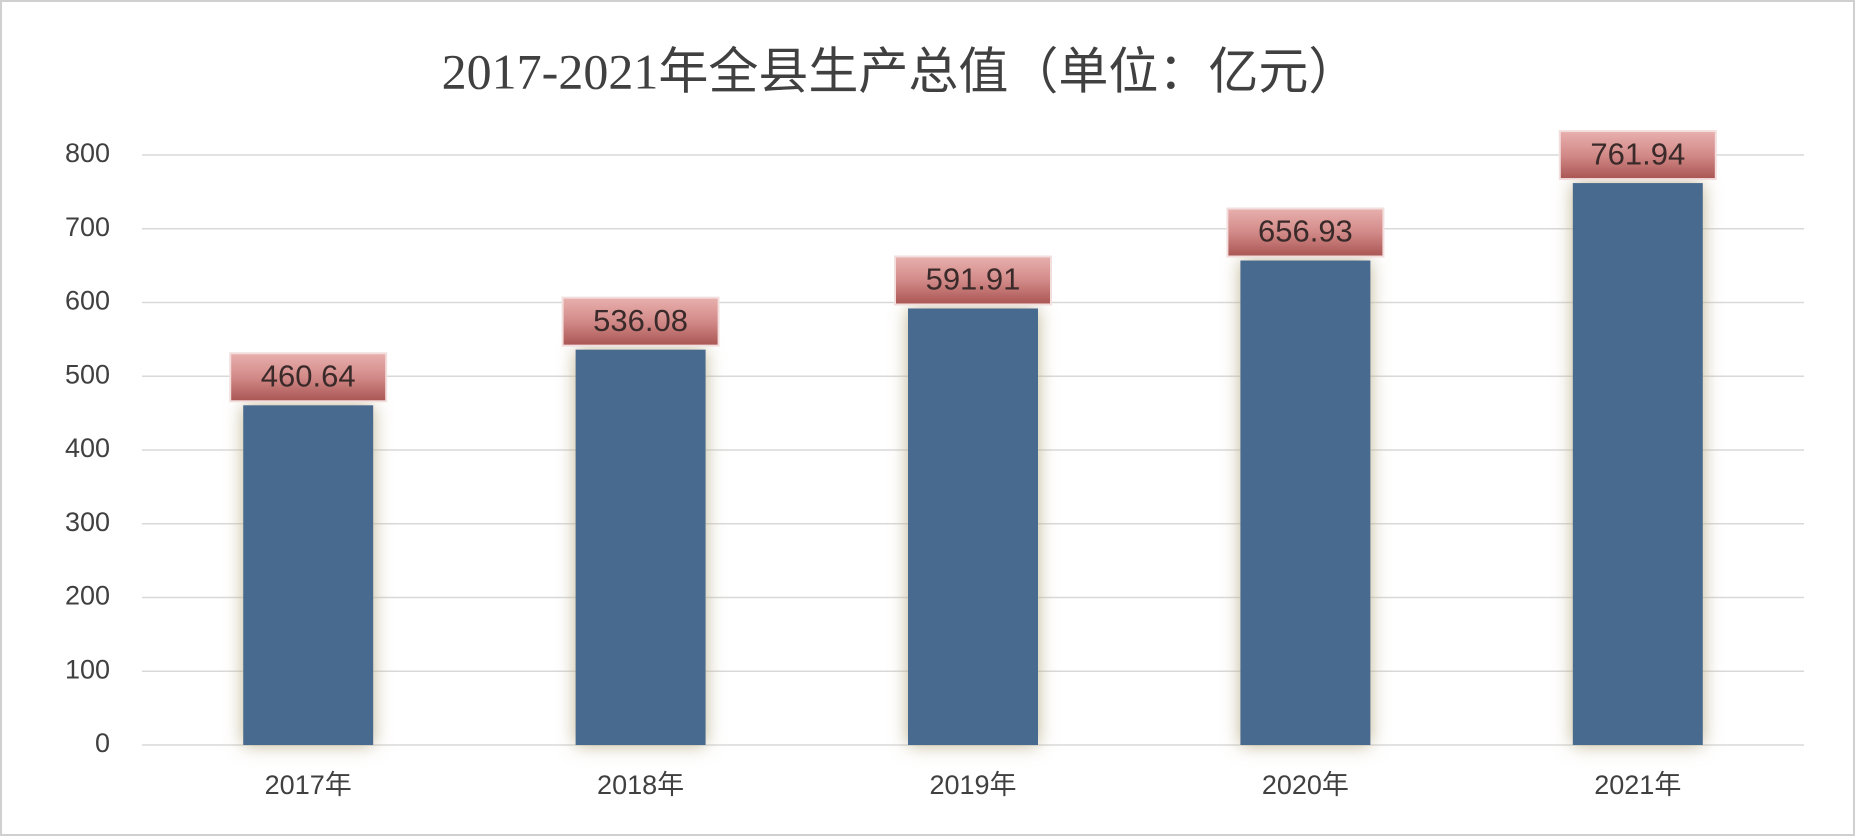  What do you see at coordinates (87, 522) in the screenshot?
I see `y-tick-label: 300` at bounding box center [87, 522].